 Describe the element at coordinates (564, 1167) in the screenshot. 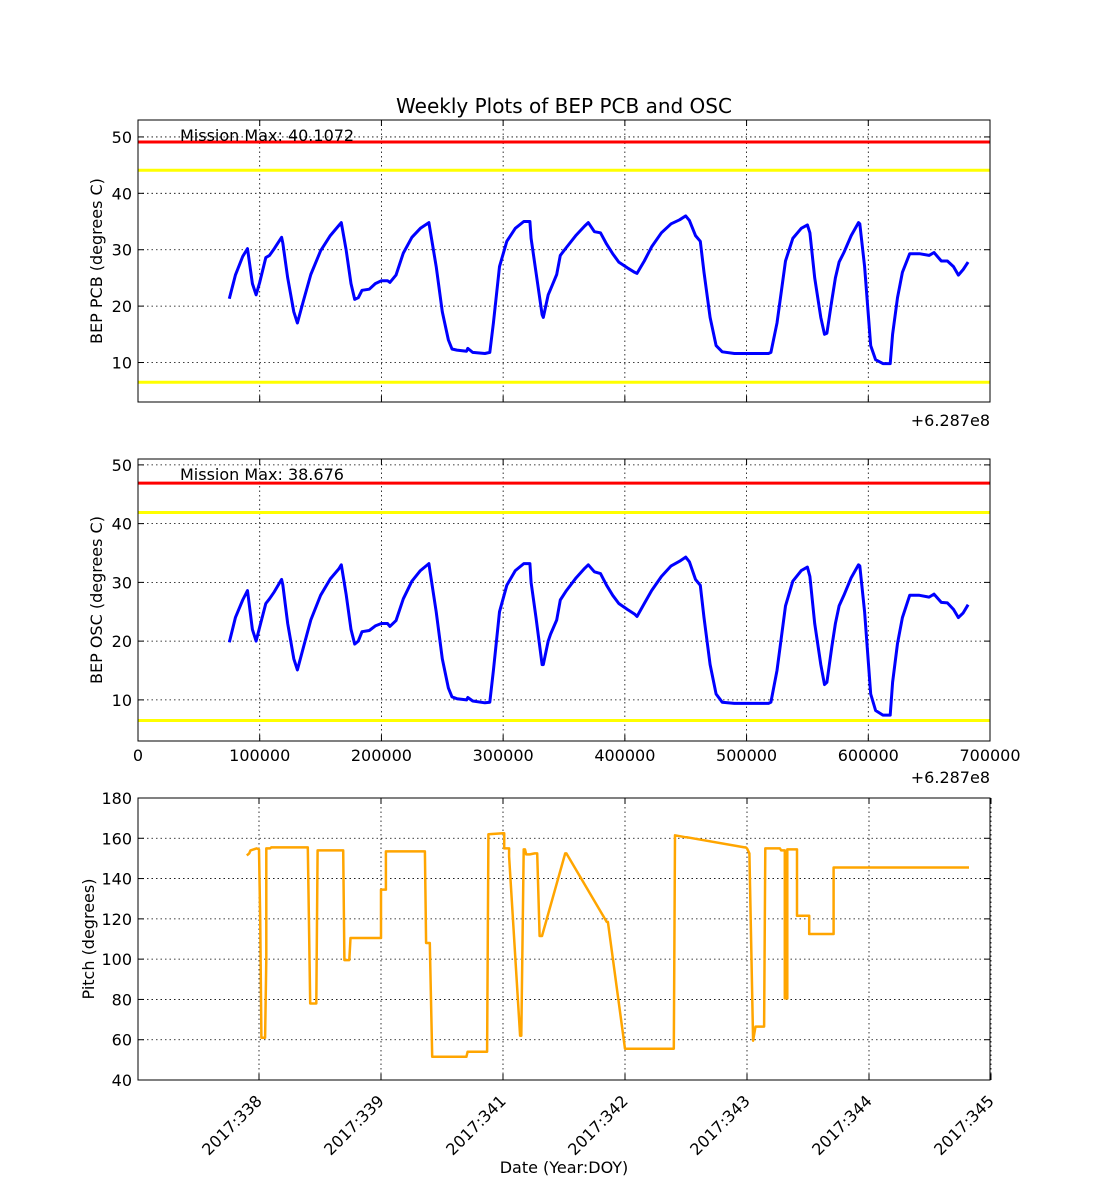

I see `x-axis-label: Date (Year:DOY)` at that location.